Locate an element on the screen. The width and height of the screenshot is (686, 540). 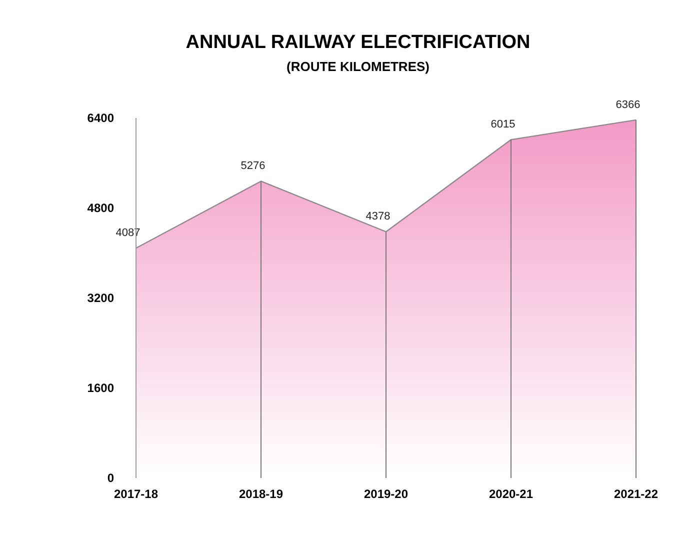
data-label: 5276 is located at coordinates (253, 166).